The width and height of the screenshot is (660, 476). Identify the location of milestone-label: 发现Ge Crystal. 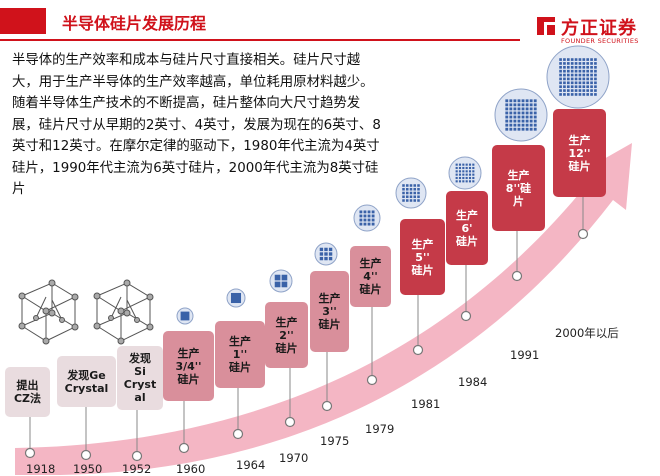
(86, 381).